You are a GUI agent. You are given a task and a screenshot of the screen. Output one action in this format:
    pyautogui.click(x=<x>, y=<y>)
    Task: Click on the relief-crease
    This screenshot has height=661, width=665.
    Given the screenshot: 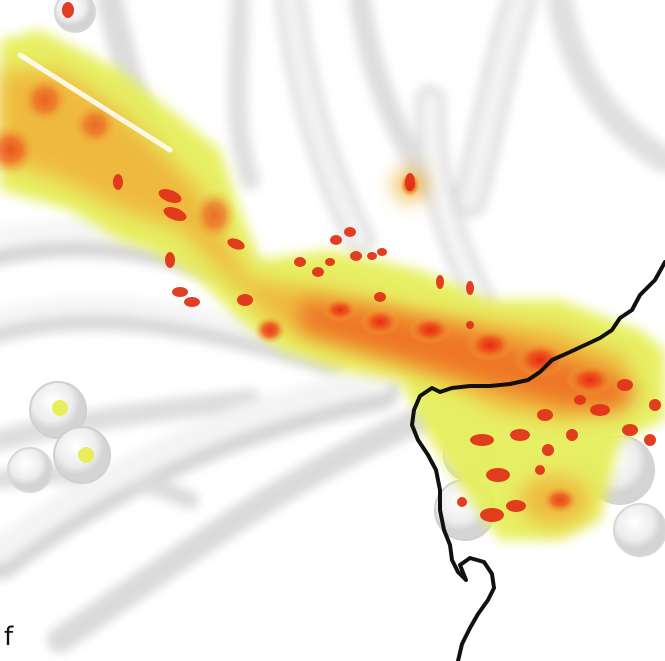 What is the action you would take?
    pyautogui.click(x=95, y=102)
    